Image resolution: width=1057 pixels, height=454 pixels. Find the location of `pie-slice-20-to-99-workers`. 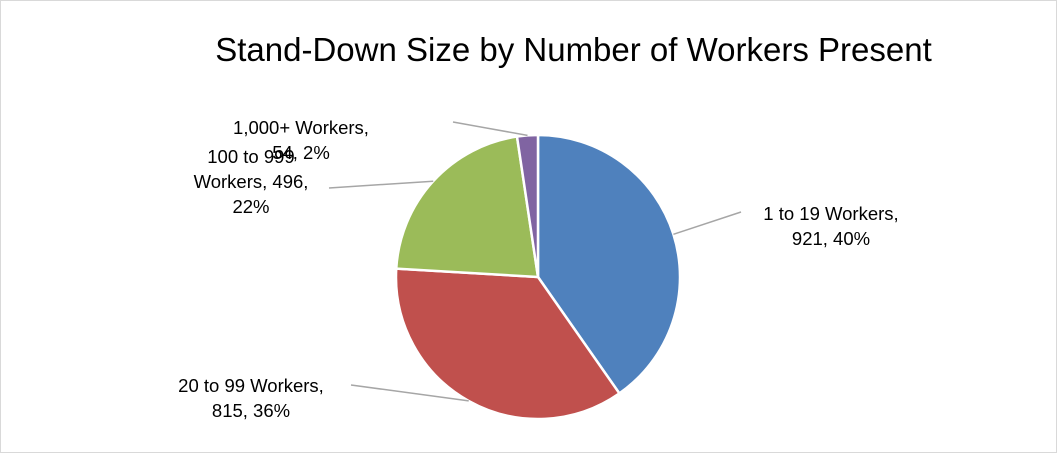

pie-slice-20-to-99-workers is located at coordinates (507, 344).